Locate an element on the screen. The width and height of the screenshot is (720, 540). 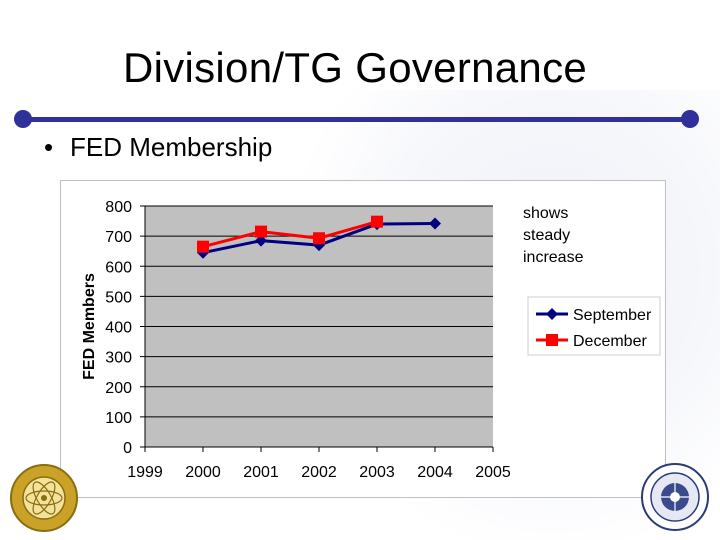
note-line: shows is located at coordinates (546, 213).